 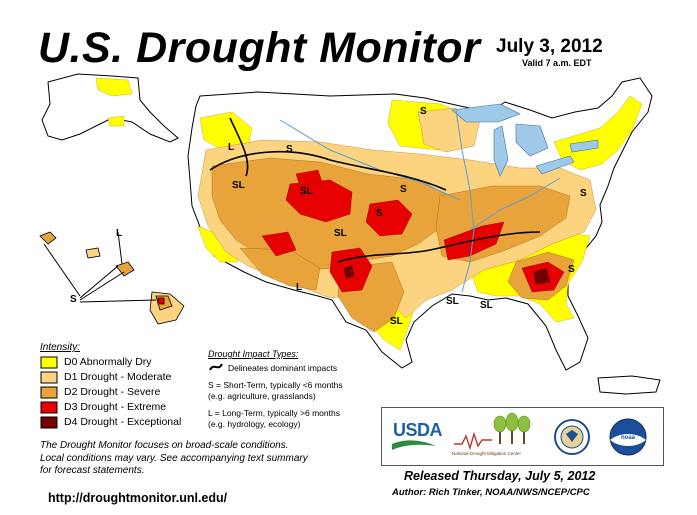 I want to click on legend-swatch-d1, so click(x=49, y=377).